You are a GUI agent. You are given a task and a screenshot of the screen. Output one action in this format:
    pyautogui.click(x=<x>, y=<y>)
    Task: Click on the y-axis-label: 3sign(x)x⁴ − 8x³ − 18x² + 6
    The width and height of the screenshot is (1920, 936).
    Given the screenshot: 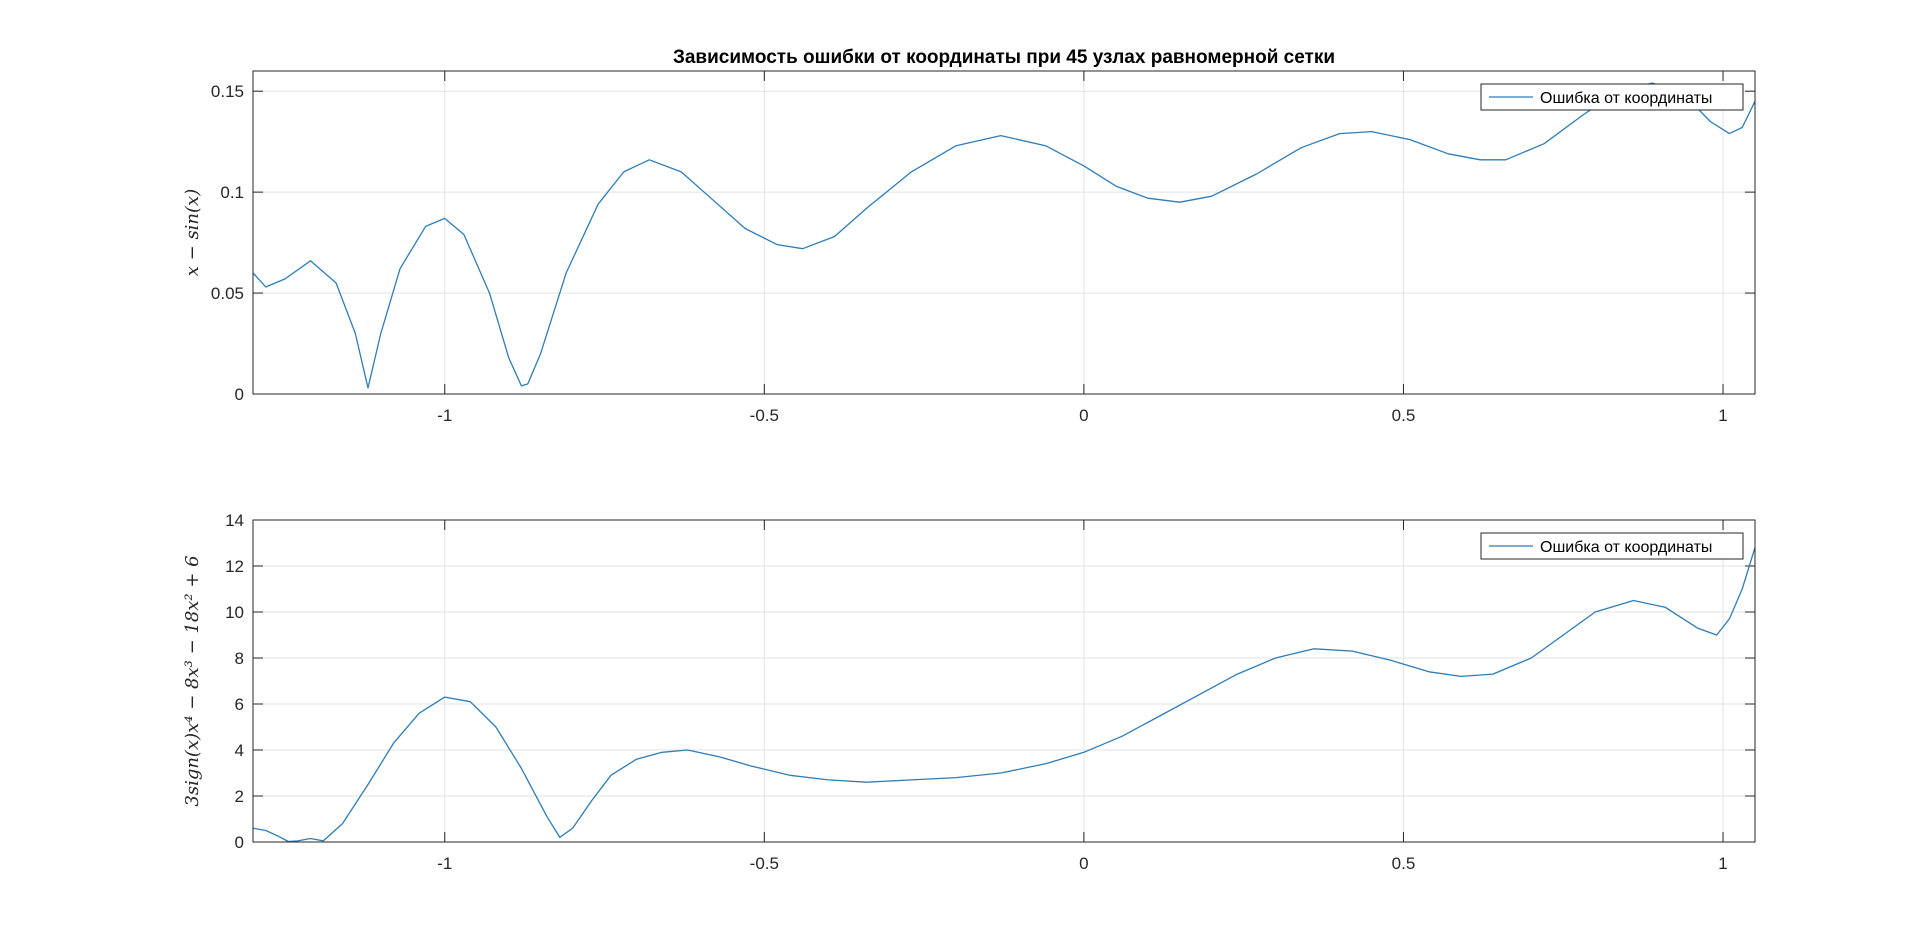 What is the action you would take?
    pyautogui.click(x=192, y=680)
    